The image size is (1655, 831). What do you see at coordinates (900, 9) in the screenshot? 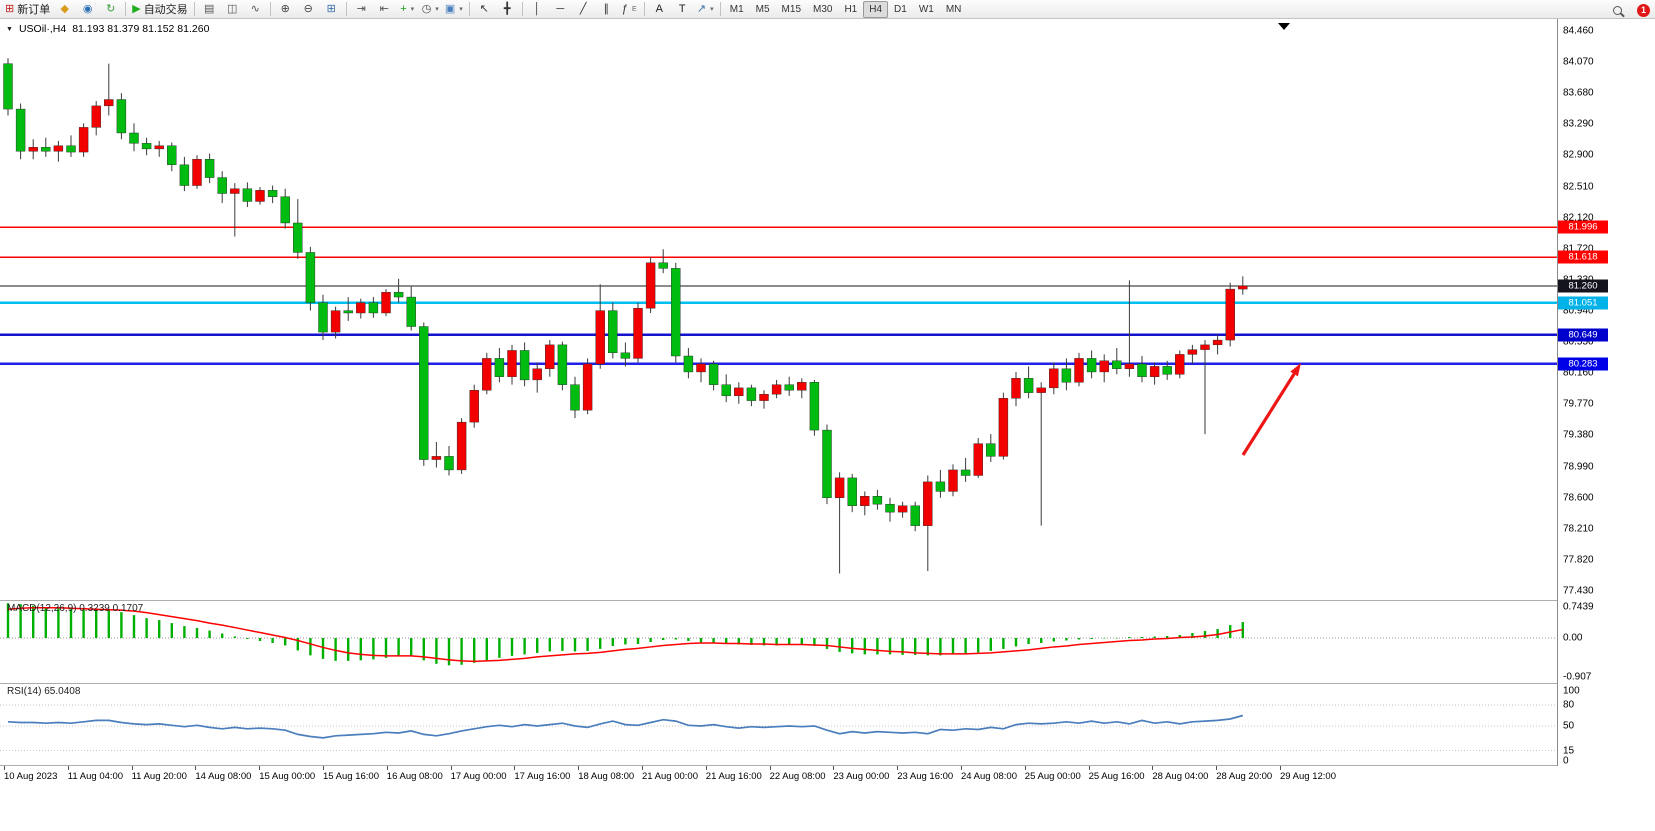
I see `timeframe-d1: D1` at bounding box center [900, 9].